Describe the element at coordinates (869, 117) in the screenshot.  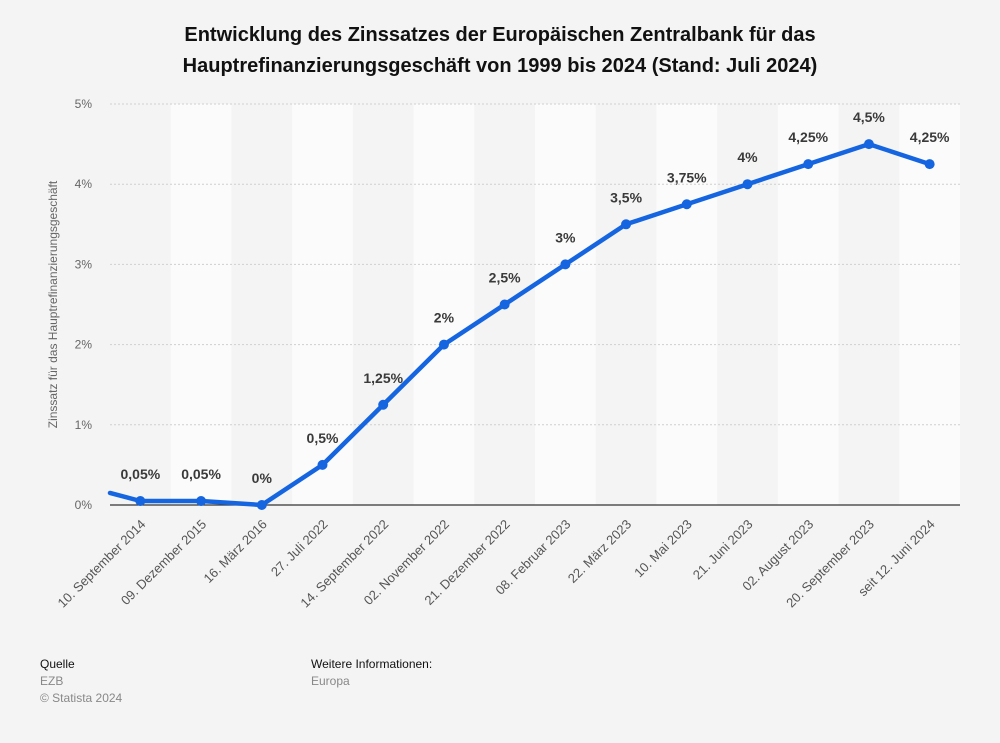
I see `data-label: 4,5%` at that location.